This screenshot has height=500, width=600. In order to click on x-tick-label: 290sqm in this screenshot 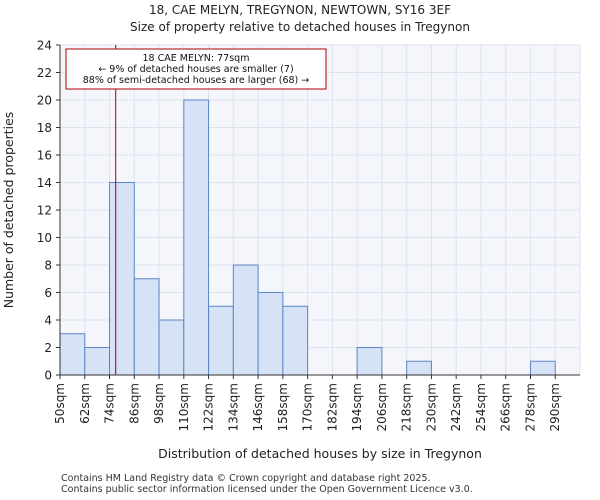, I will do `click(555, 407)`.